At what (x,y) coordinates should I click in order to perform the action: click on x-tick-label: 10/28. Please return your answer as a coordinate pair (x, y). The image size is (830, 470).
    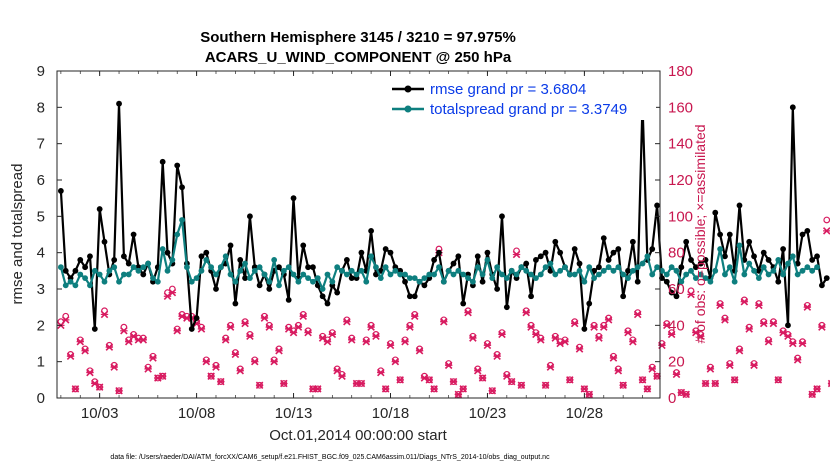
    Looking at the image, I should click on (585, 413).